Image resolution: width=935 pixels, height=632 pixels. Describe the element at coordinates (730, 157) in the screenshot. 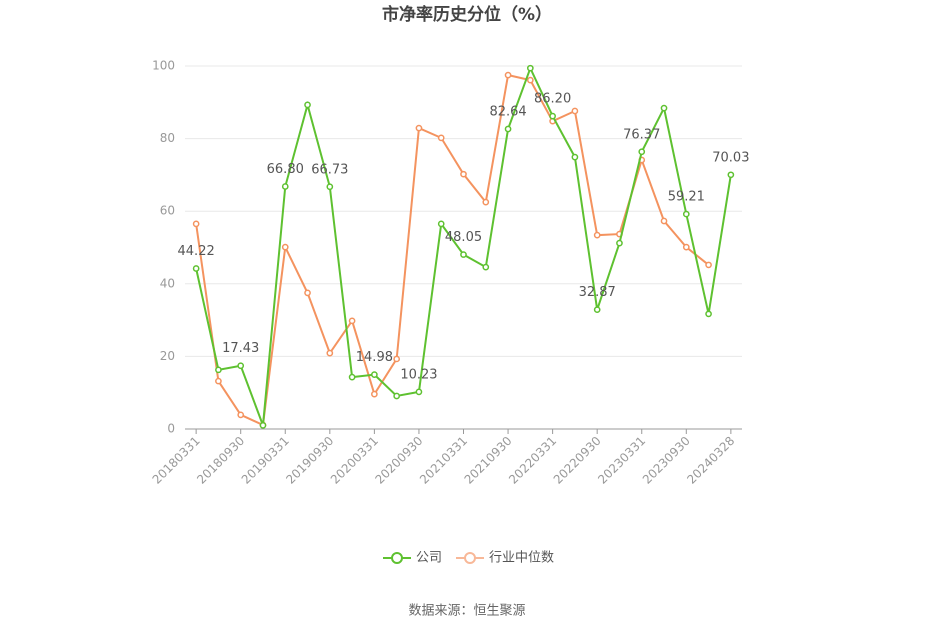

I see `data-label: 70.03` at that location.